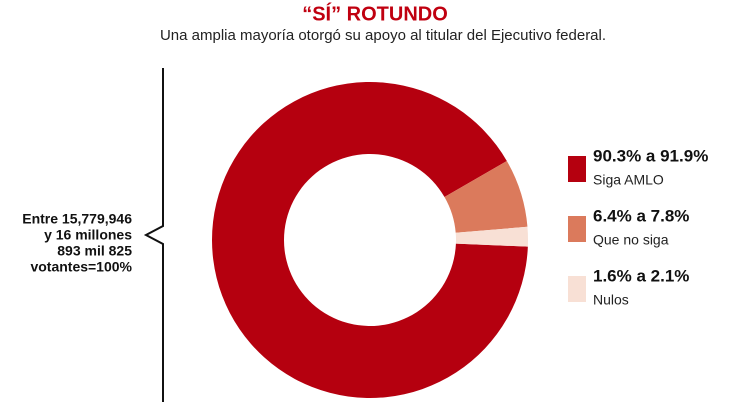 Image resolution: width=750 pixels, height=410 pixels. I want to click on bracket, so click(153, 235).